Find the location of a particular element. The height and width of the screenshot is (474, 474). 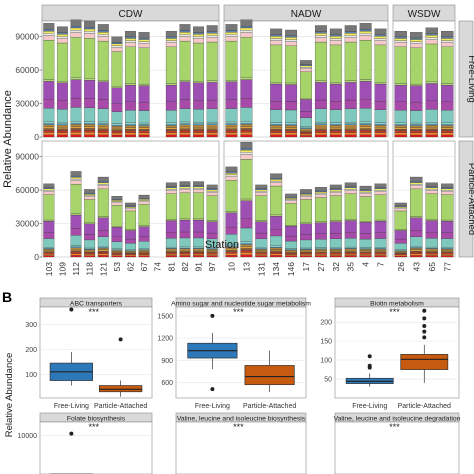

panel-b-letter: B is located at coordinates (7, 297).